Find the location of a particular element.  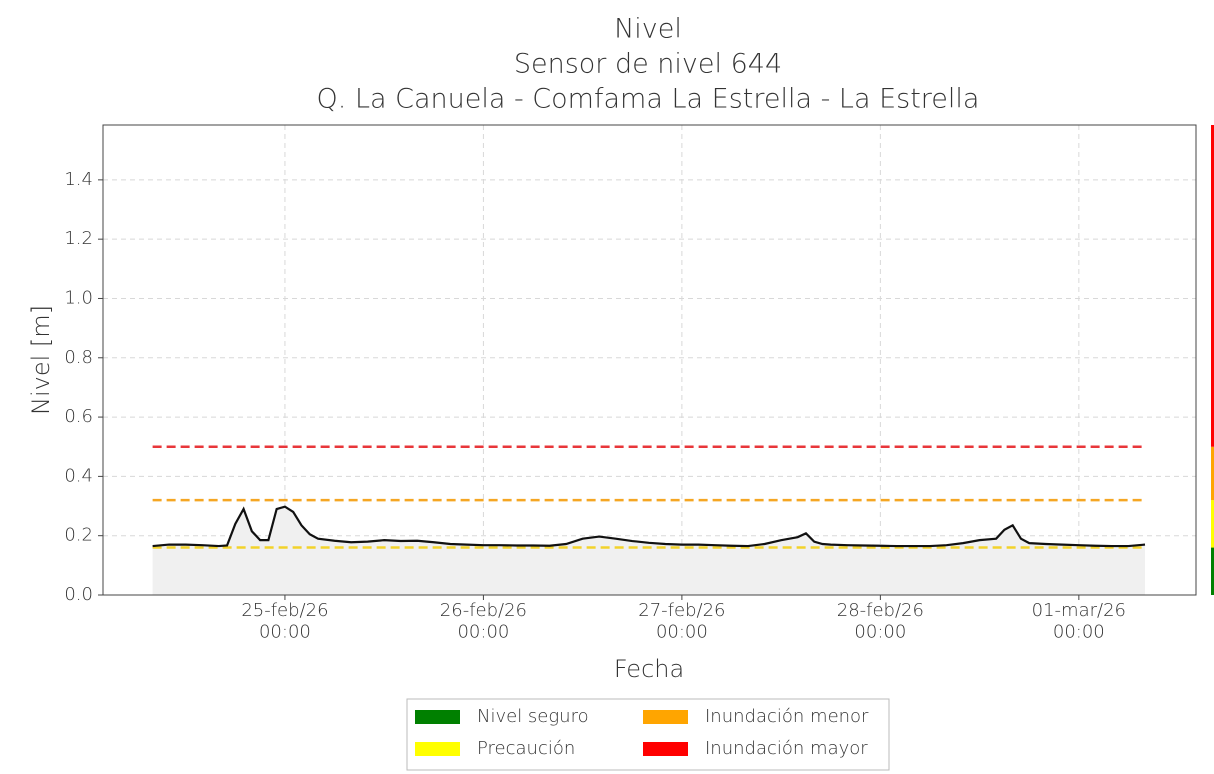

legend-label: Inundación mayor is located at coordinates (786, 748).